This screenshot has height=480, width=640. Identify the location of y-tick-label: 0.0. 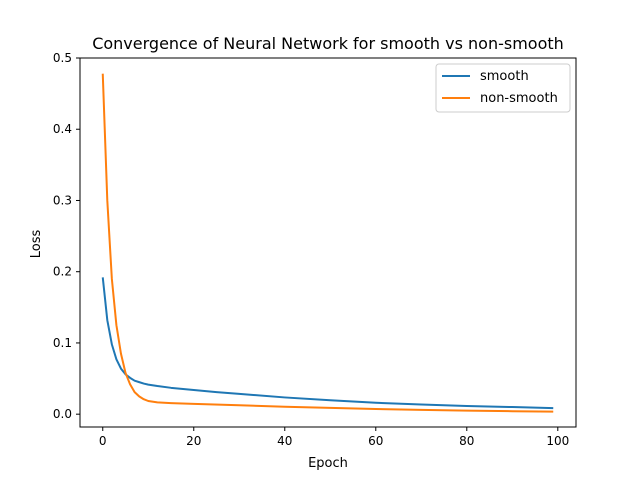
(62, 414).